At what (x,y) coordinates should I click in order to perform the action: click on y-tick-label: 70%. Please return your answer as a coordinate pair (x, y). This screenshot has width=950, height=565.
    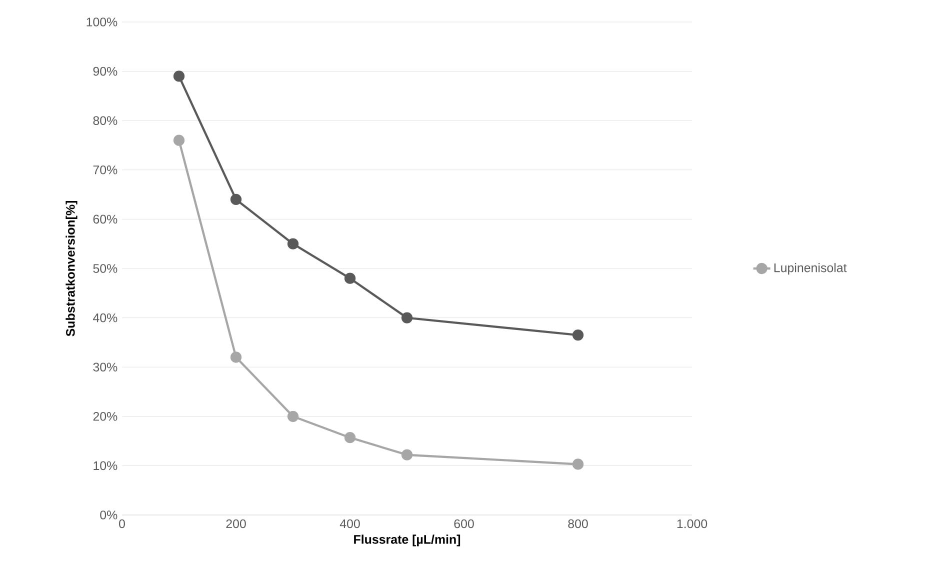
    Looking at the image, I should click on (105, 169).